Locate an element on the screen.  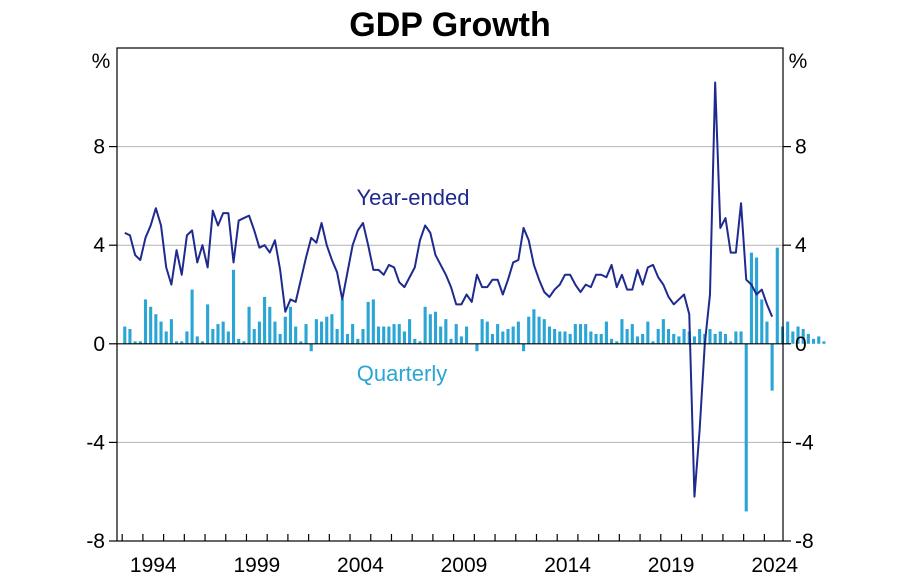
x-tick-label: 1999 is located at coordinates (256, 565).